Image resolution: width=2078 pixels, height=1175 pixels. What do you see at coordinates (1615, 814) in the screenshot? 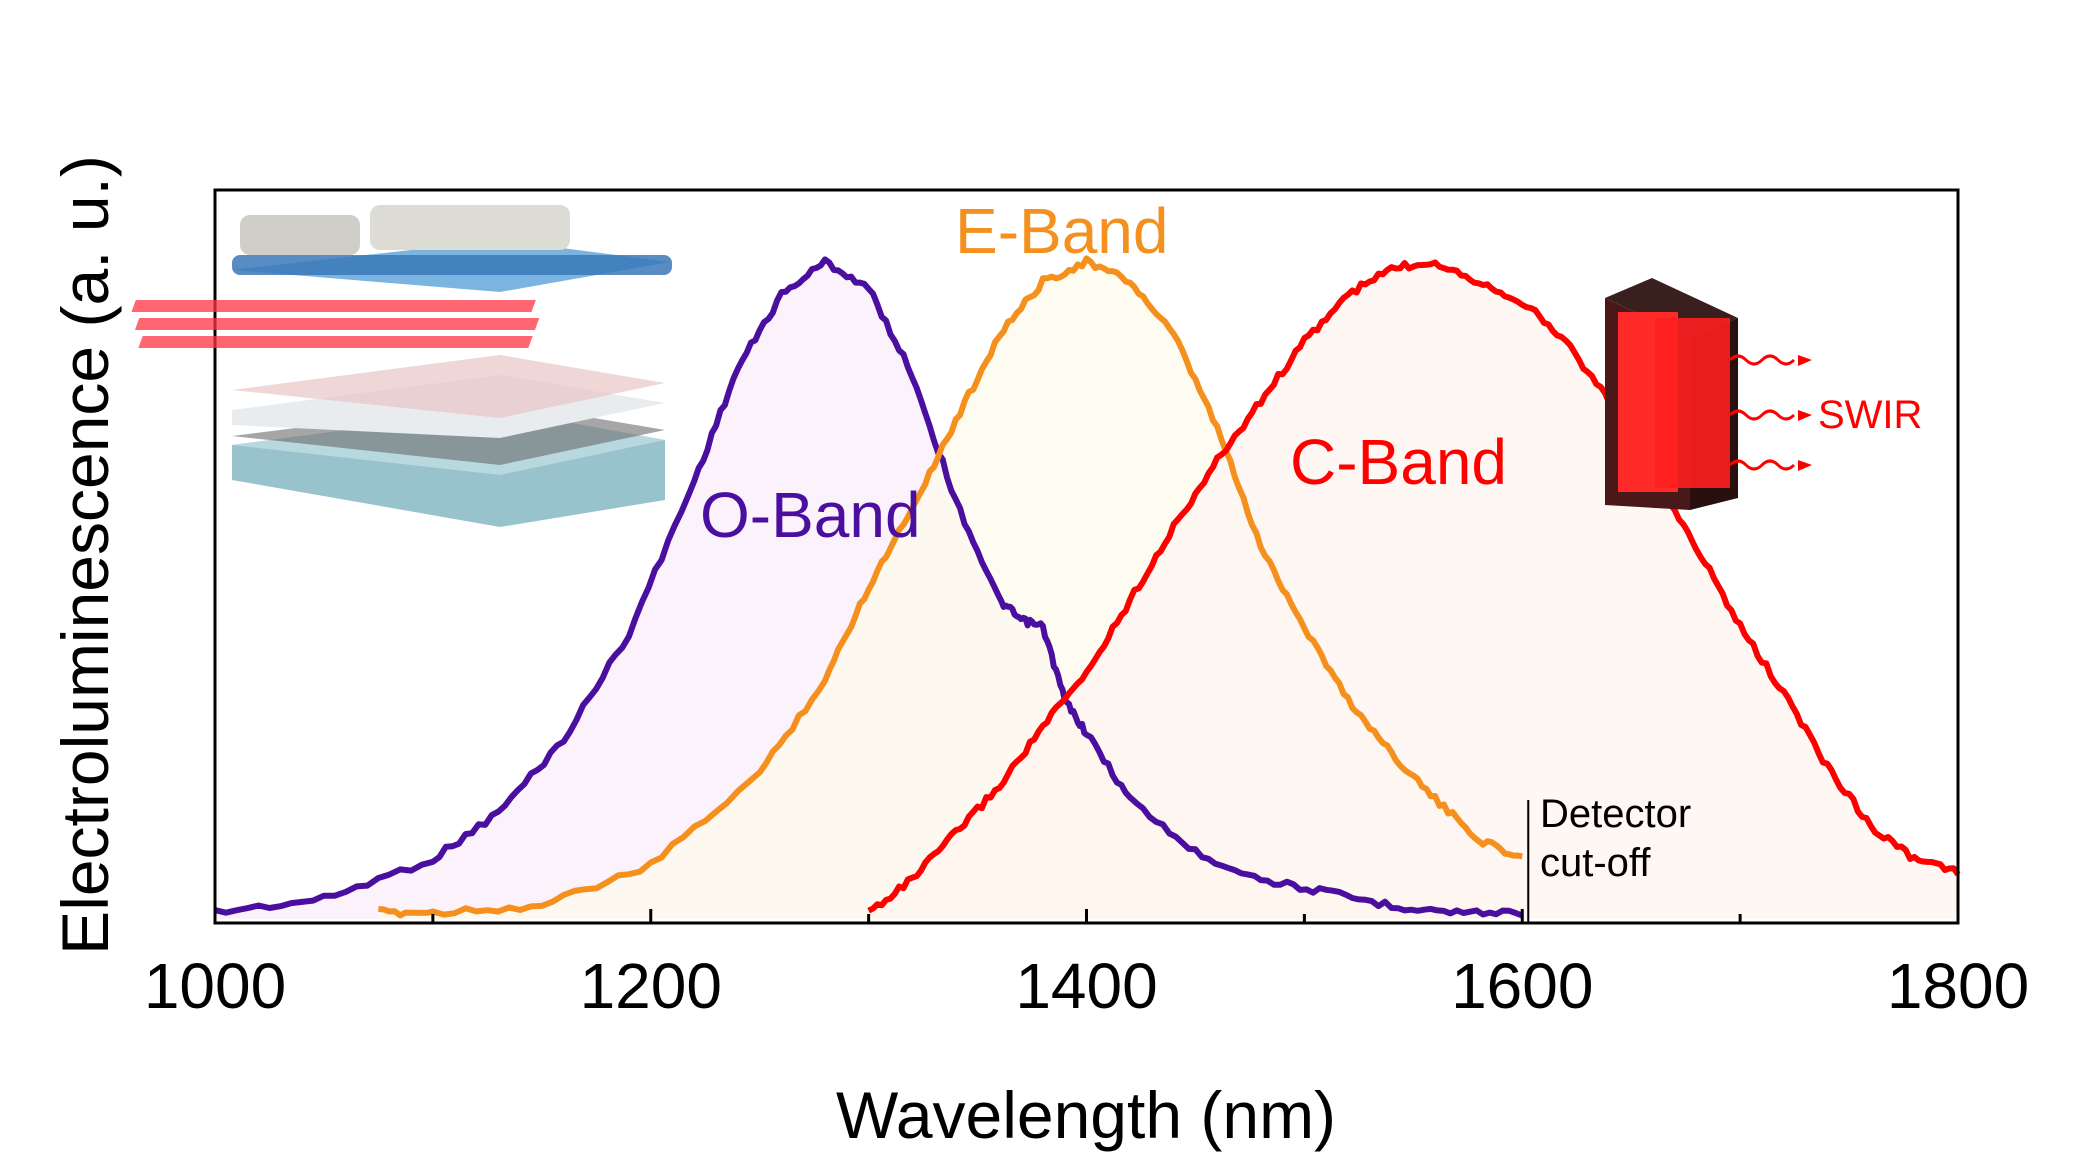
I see `detector-cutoff-label-line1: Detector` at bounding box center [1615, 814].